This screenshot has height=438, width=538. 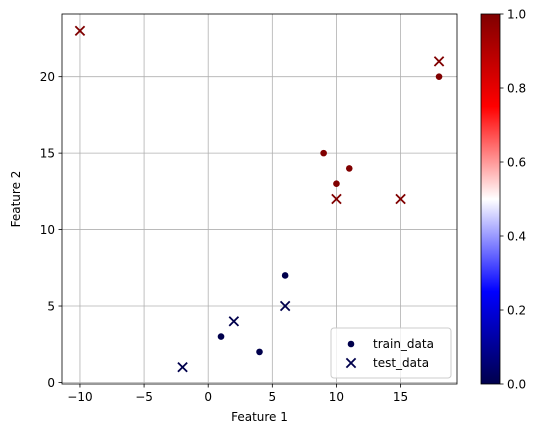 What do you see at coordinates (516, 311) in the screenshot?
I see `colorbar-tick-label: 0.2` at bounding box center [516, 311].